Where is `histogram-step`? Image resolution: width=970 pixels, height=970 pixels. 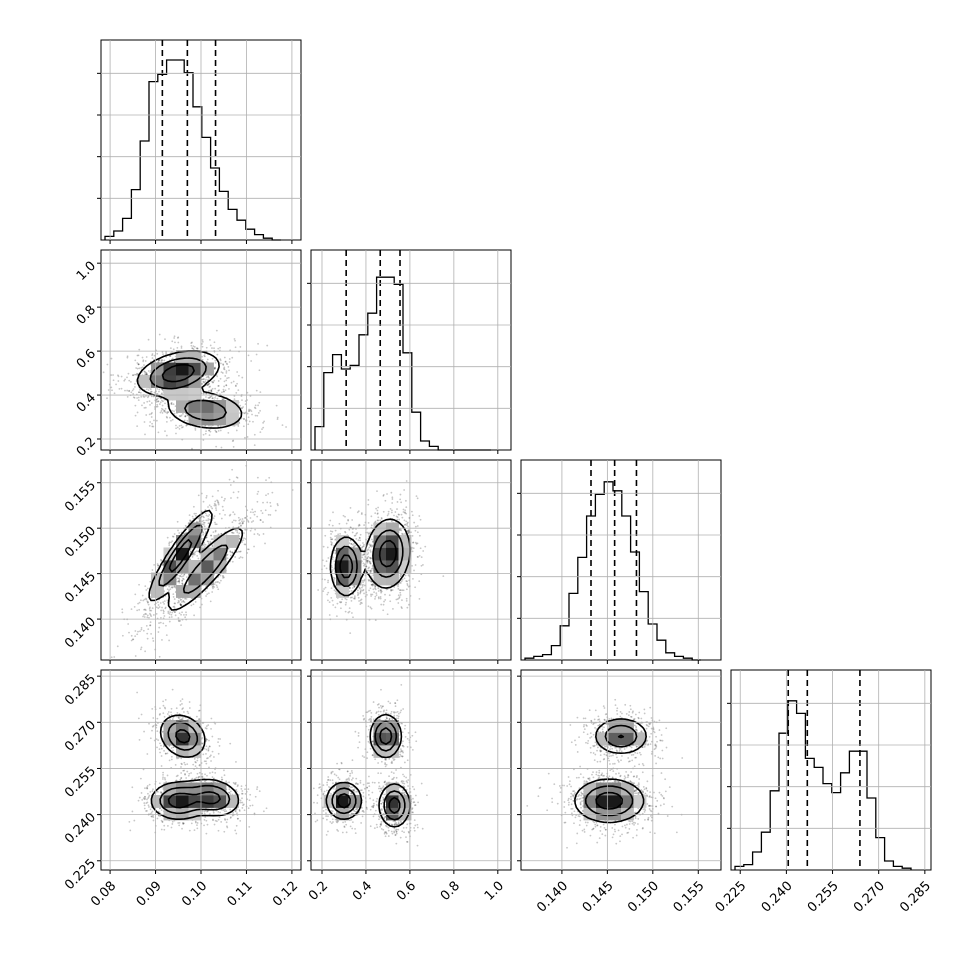
histogram-step is located at coordinates (192, 150).